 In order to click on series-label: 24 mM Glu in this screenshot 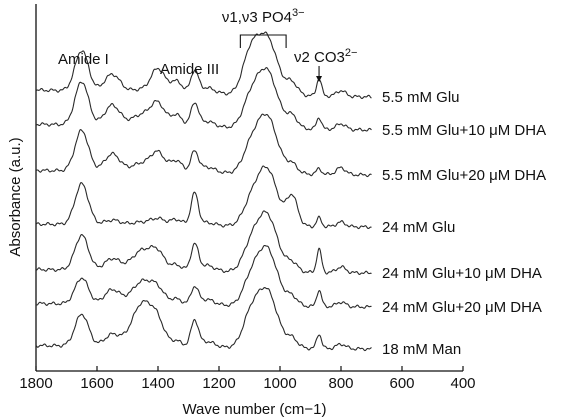, I will do `click(418, 227)`.